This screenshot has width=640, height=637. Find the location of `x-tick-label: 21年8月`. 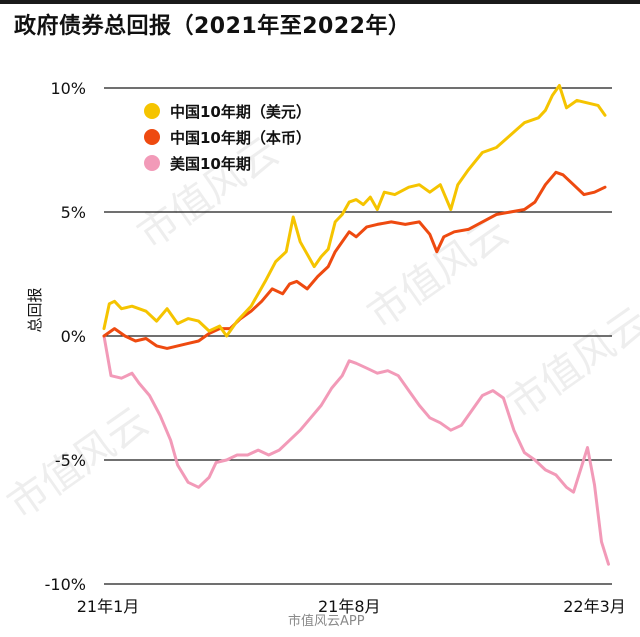

x-tick-label: 21年8月 is located at coordinates (349, 606).